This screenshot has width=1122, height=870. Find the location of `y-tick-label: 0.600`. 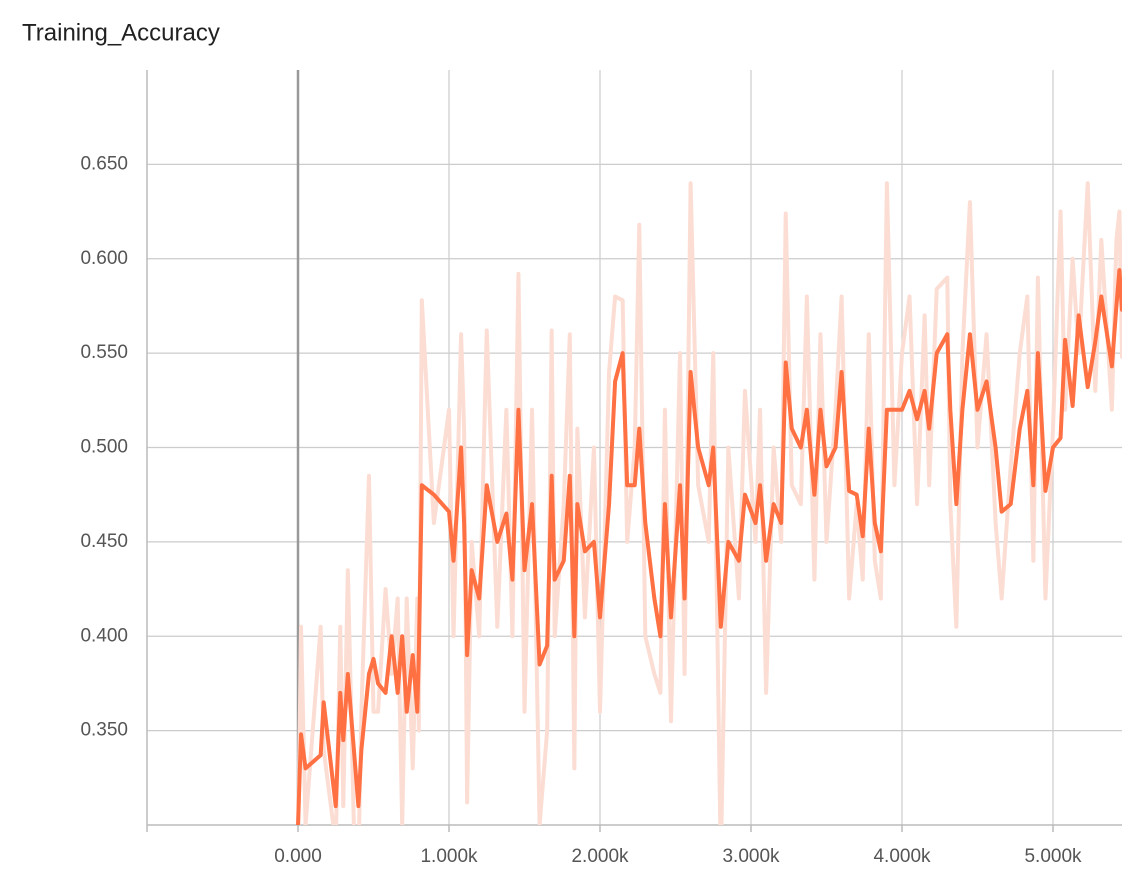

y-tick-label: 0.600 is located at coordinates (104, 258).